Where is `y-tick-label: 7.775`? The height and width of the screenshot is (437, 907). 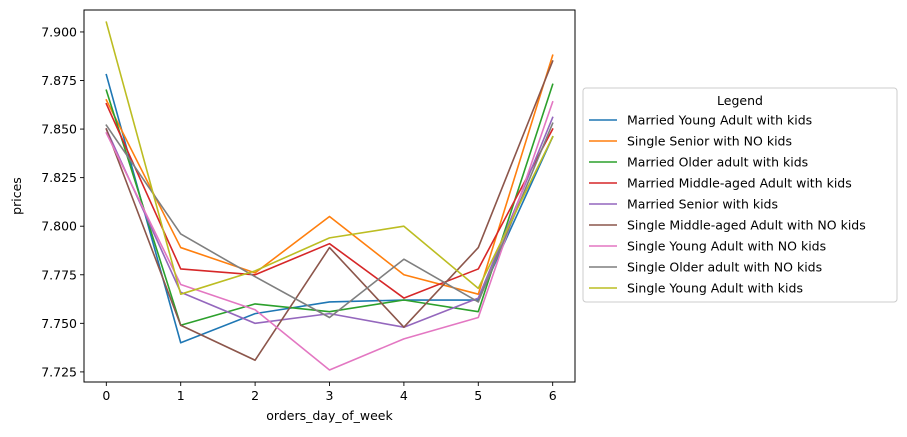
y-tick-label: 7.775 is located at coordinates (59, 274).